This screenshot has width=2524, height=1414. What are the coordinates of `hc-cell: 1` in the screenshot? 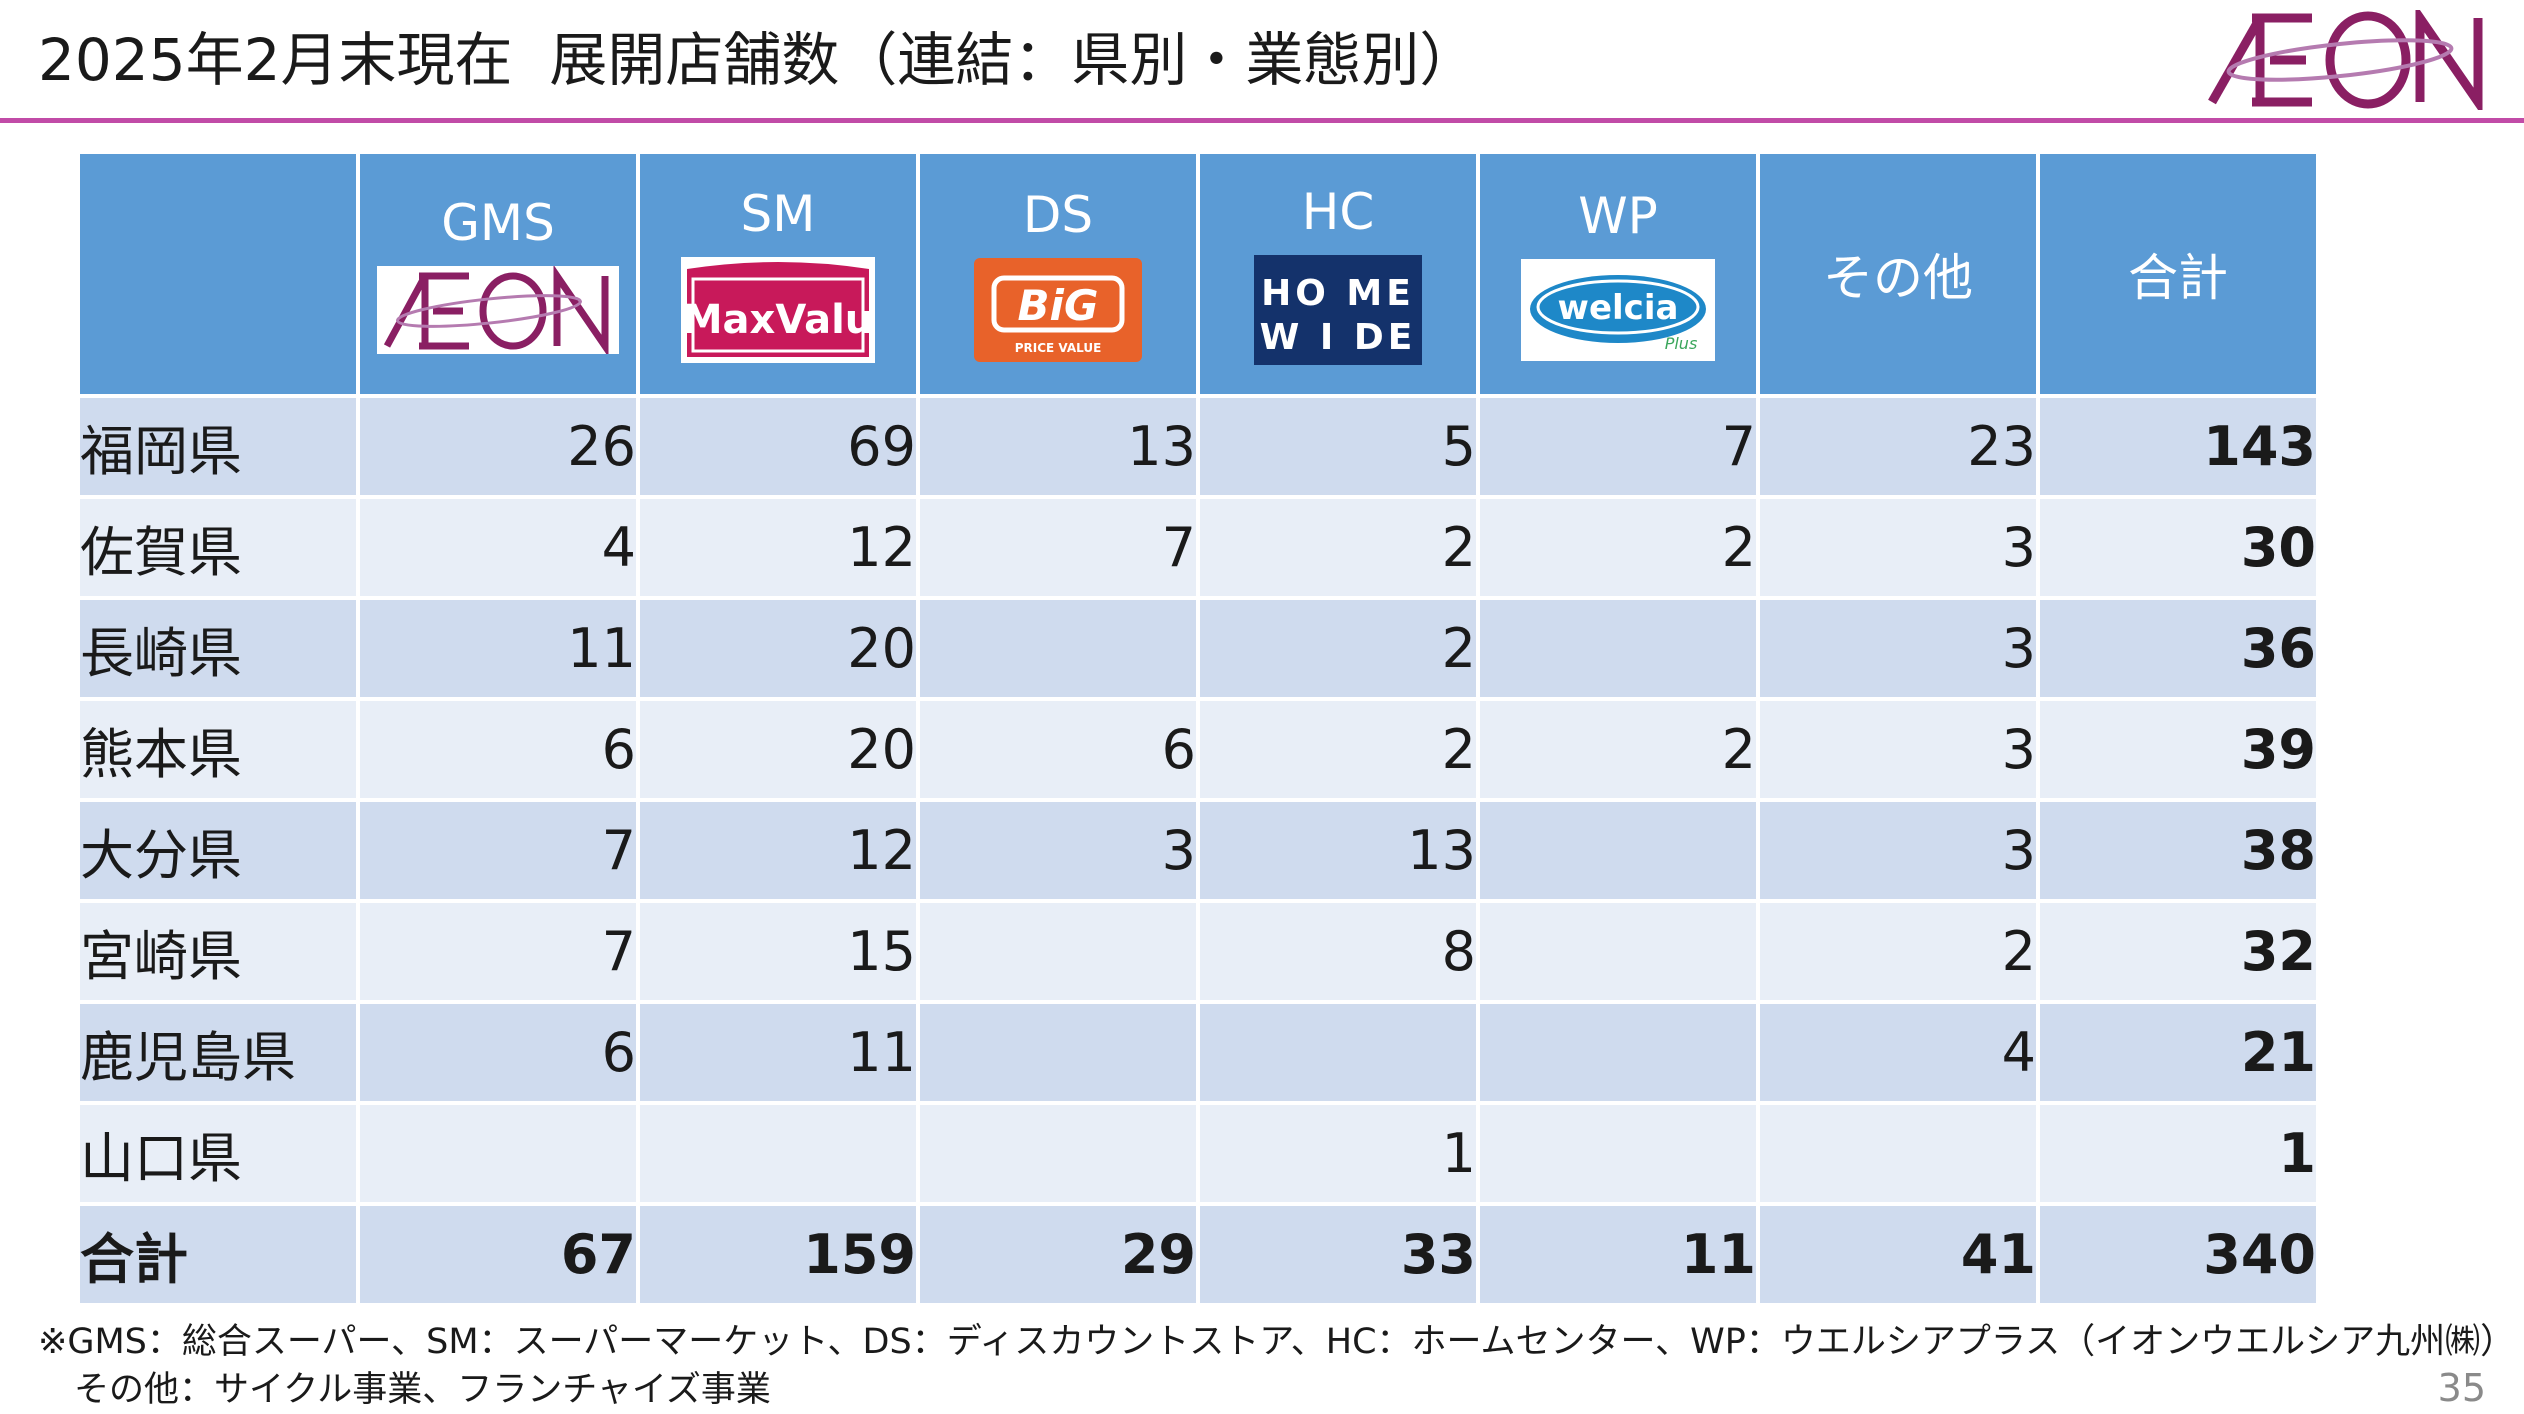 It's located at (1338, 1153).